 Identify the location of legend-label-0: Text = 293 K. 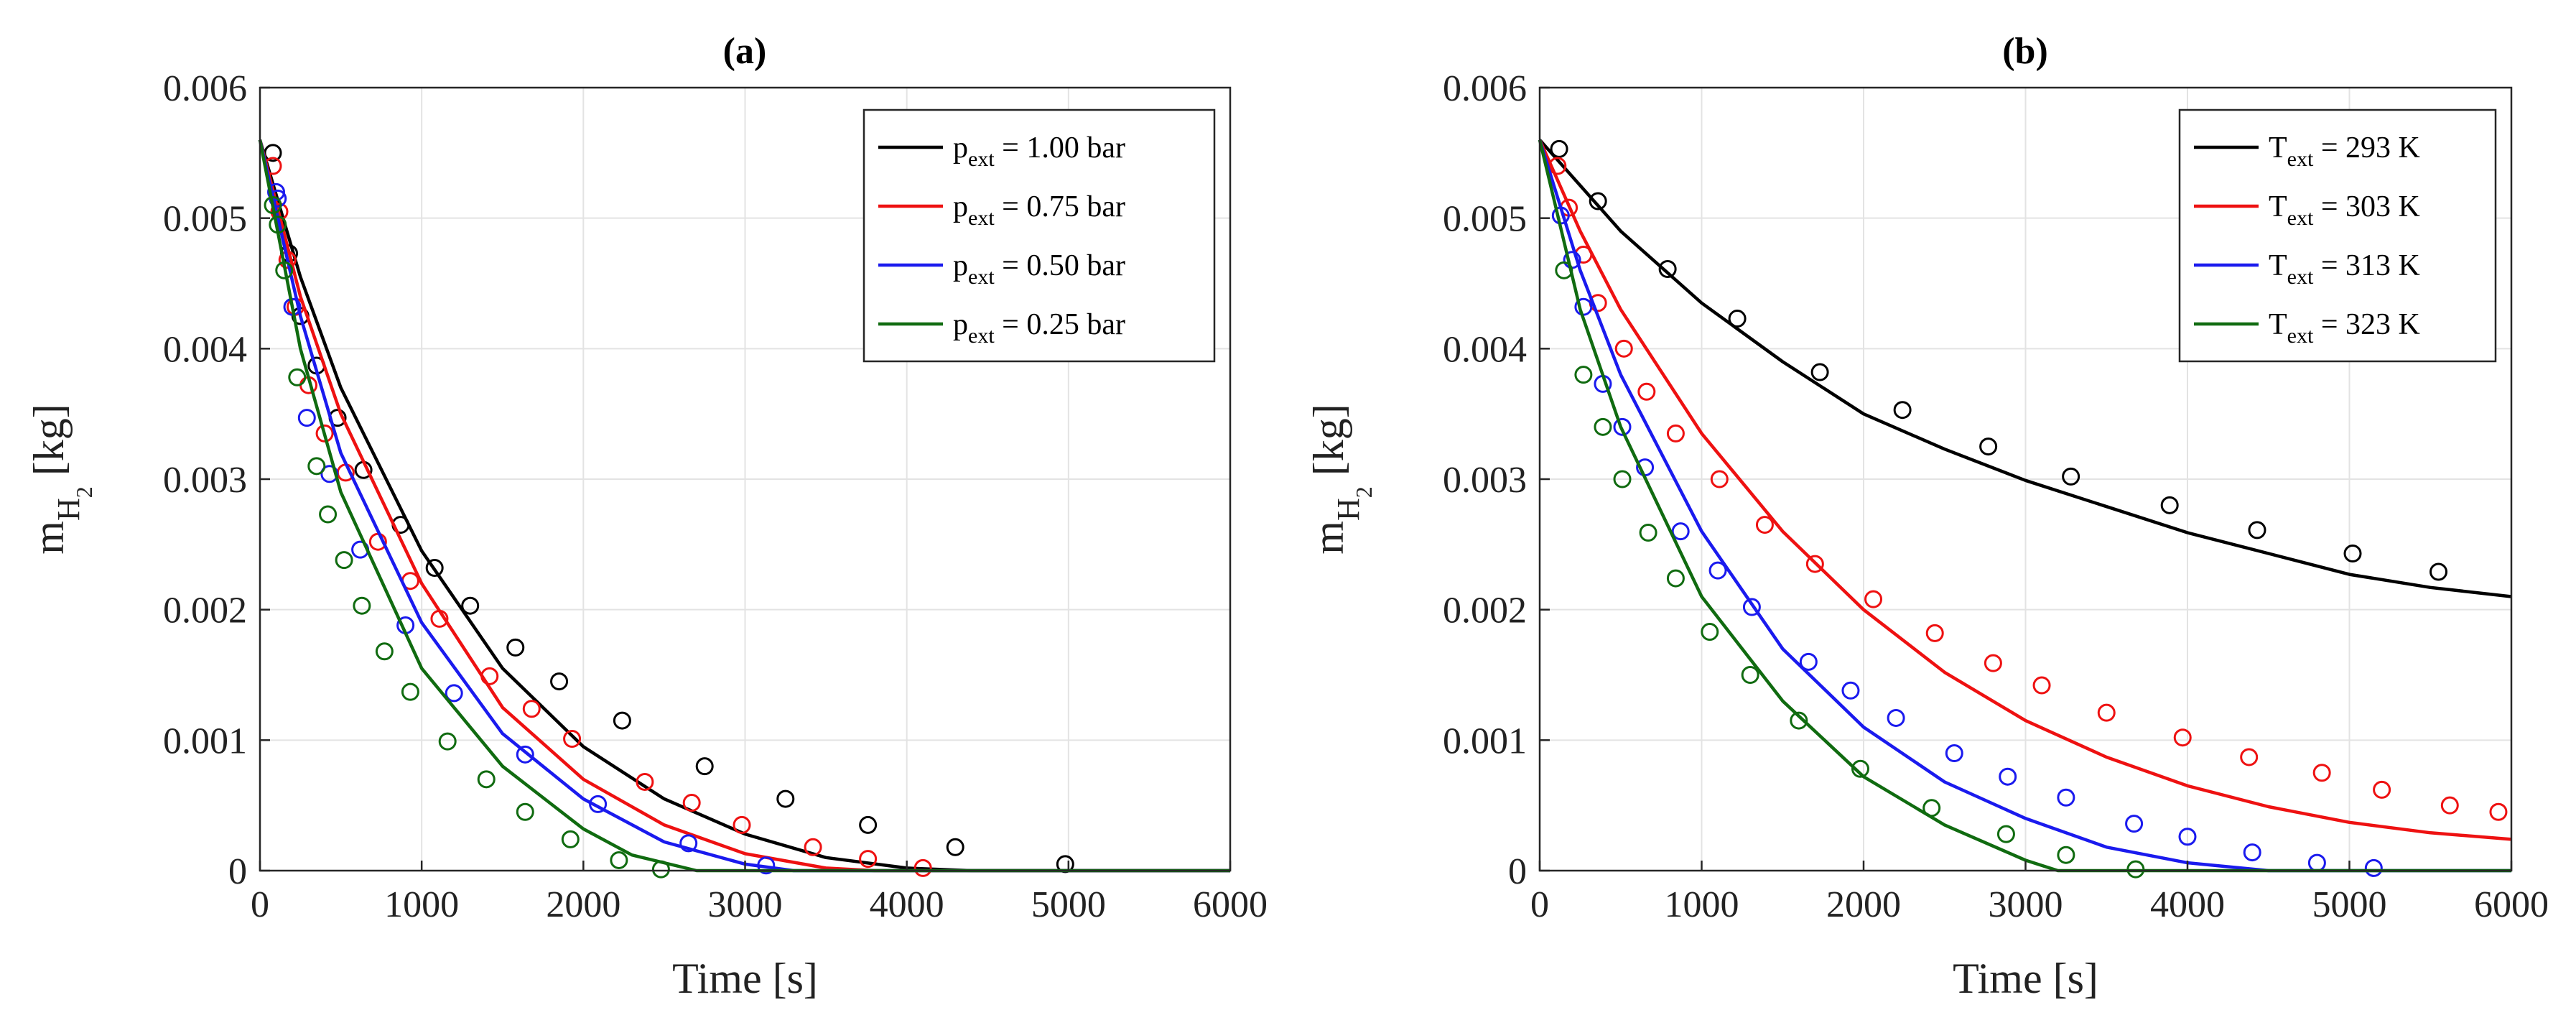
(2344, 151).